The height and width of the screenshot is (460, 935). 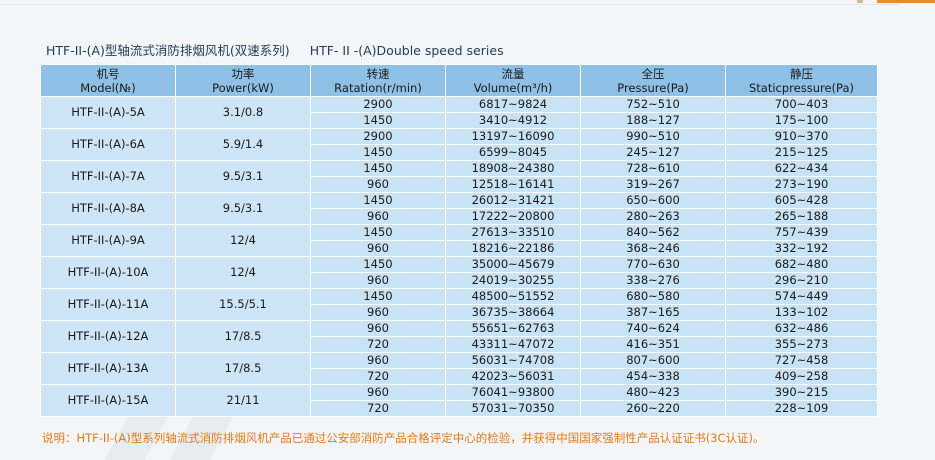 I want to click on pressure-cell: 680~580, so click(x=653, y=296).